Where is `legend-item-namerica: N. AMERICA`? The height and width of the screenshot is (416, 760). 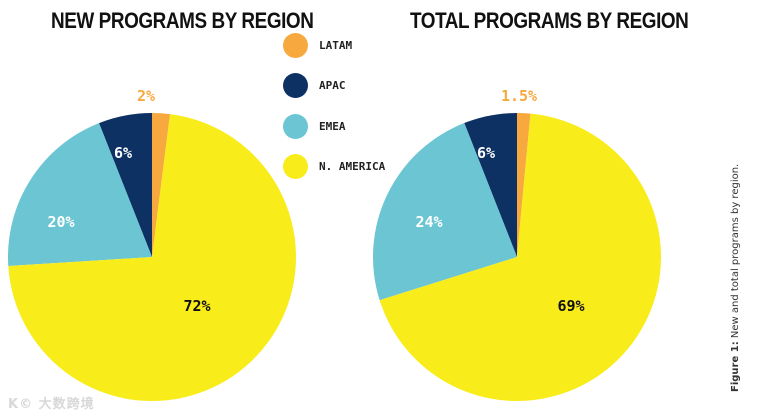
legend-item-namerica: N. AMERICA is located at coordinates (334, 166).